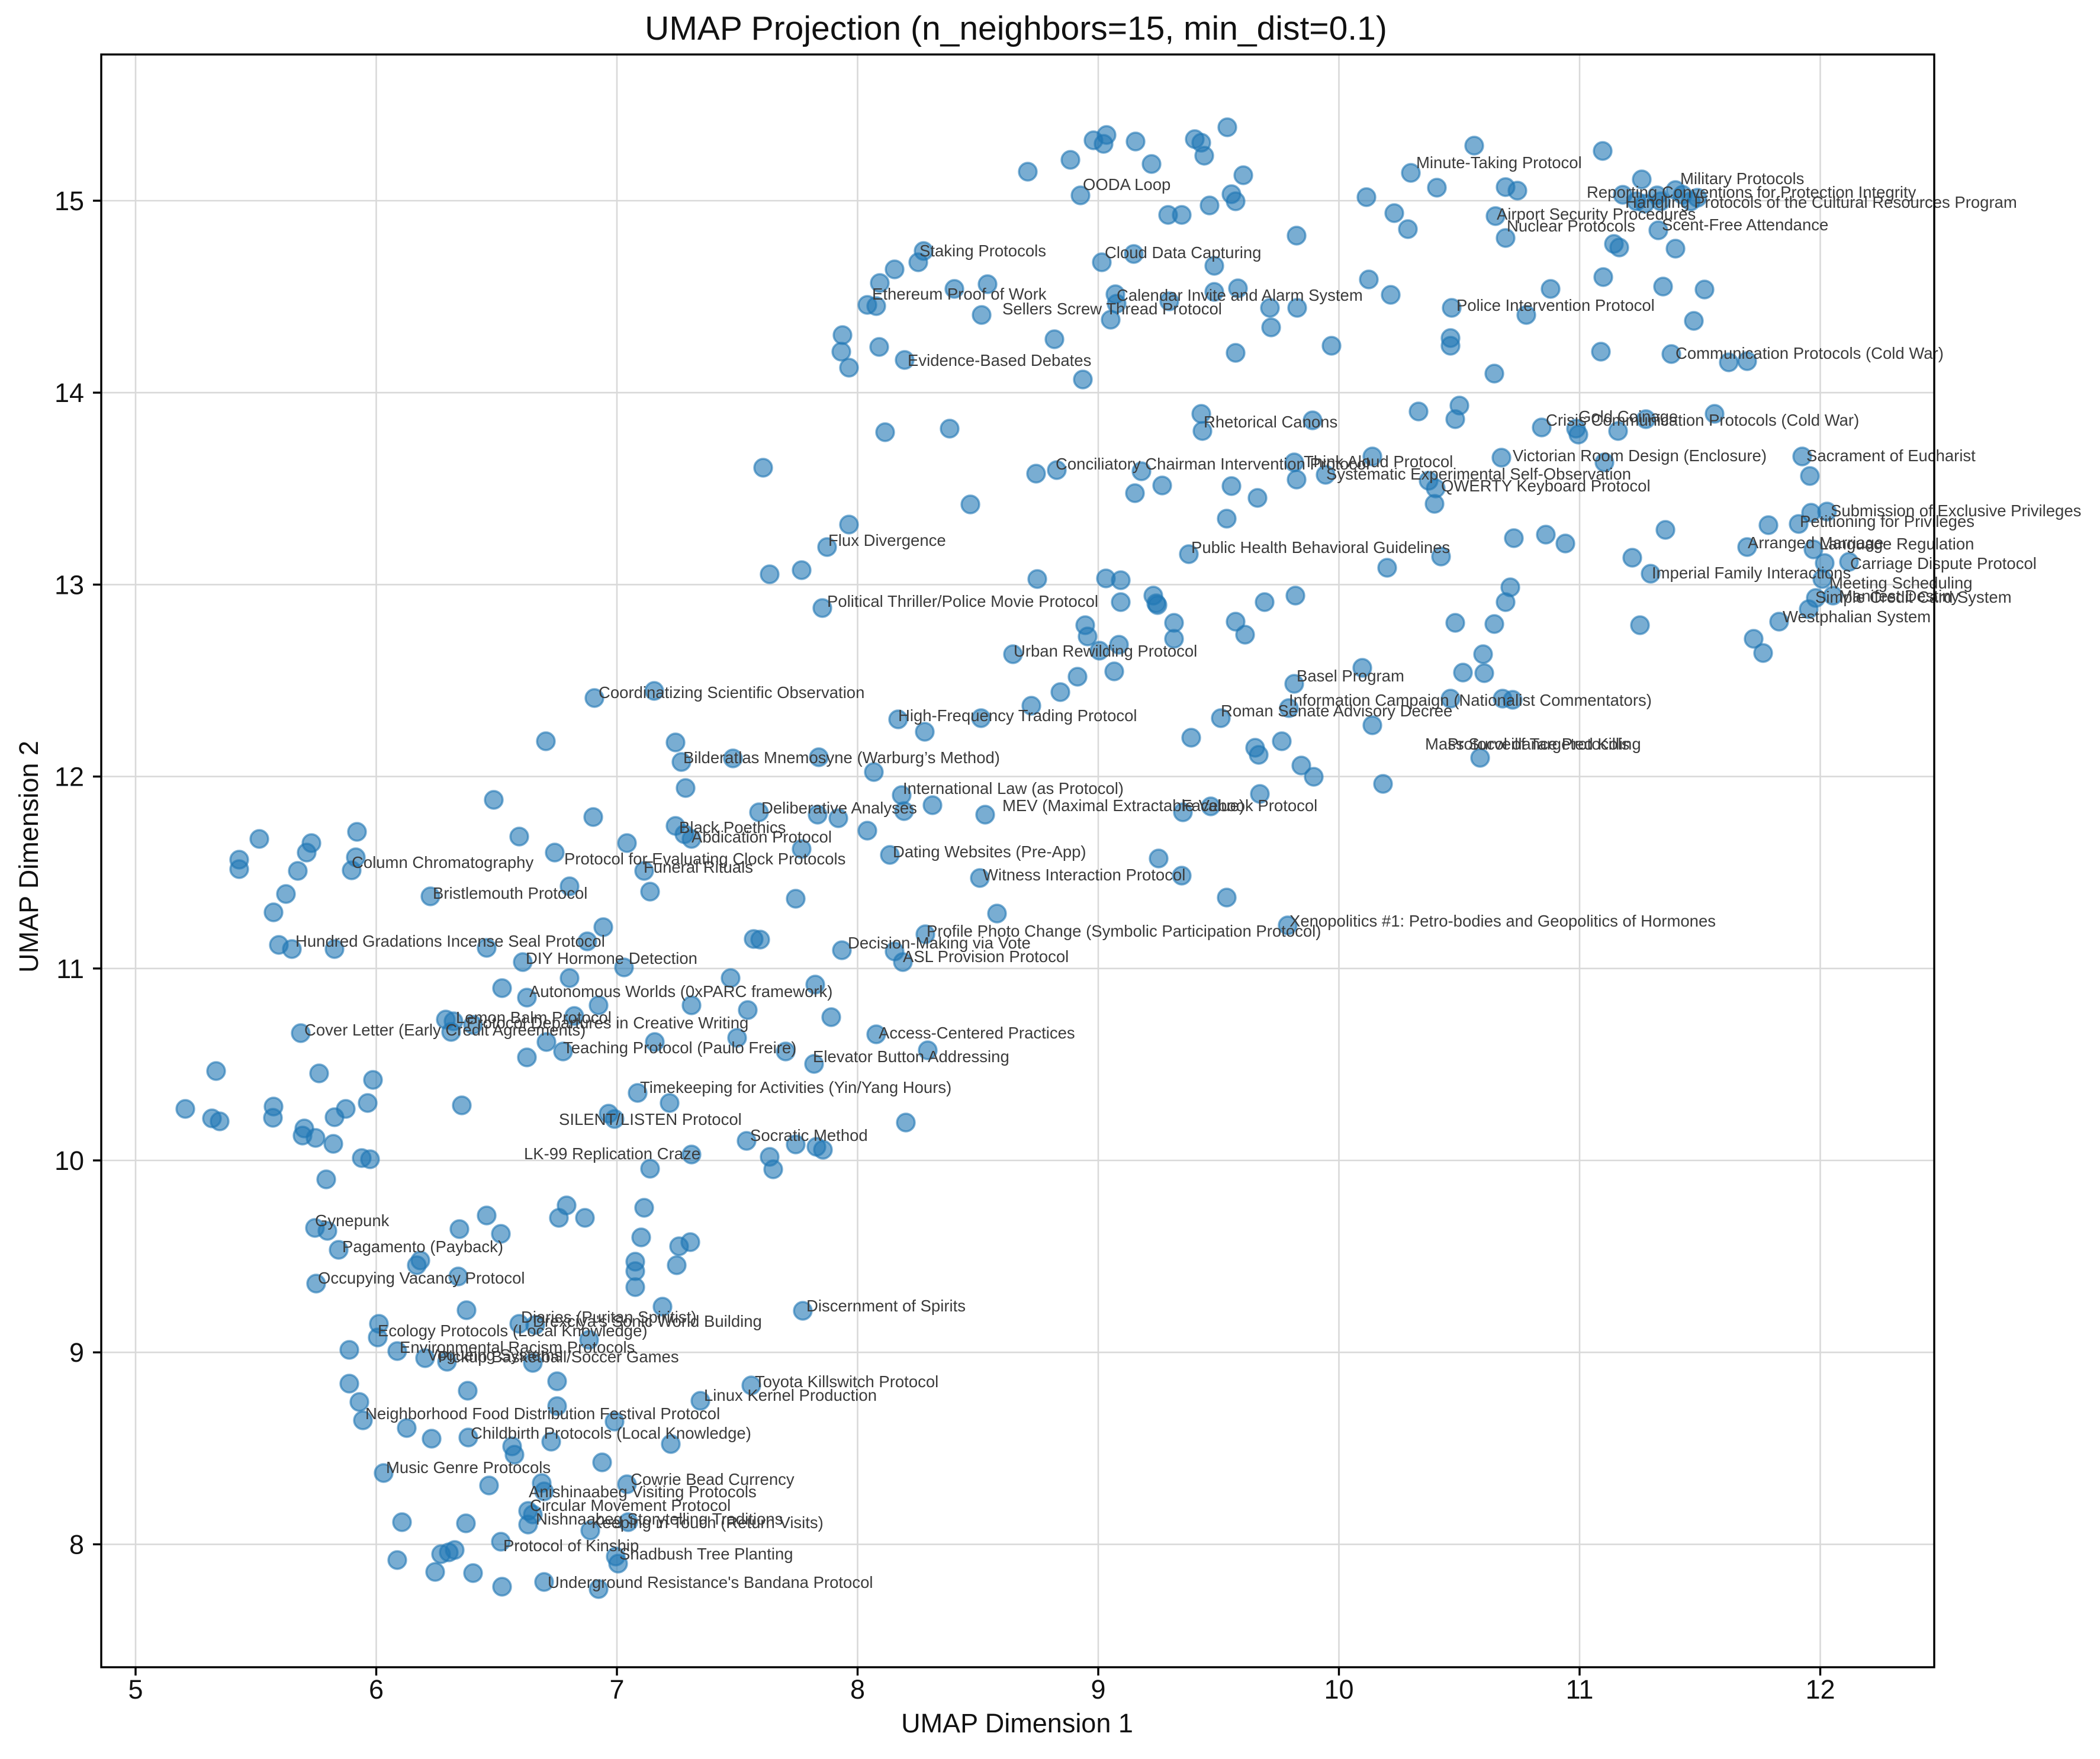 The height and width of the screenshot is (1759, 2100). What do you see at coordinates (698, 867) in the screenshot?
I see `svg-text: Funeral Rituals` at bounding box center [698, 867].